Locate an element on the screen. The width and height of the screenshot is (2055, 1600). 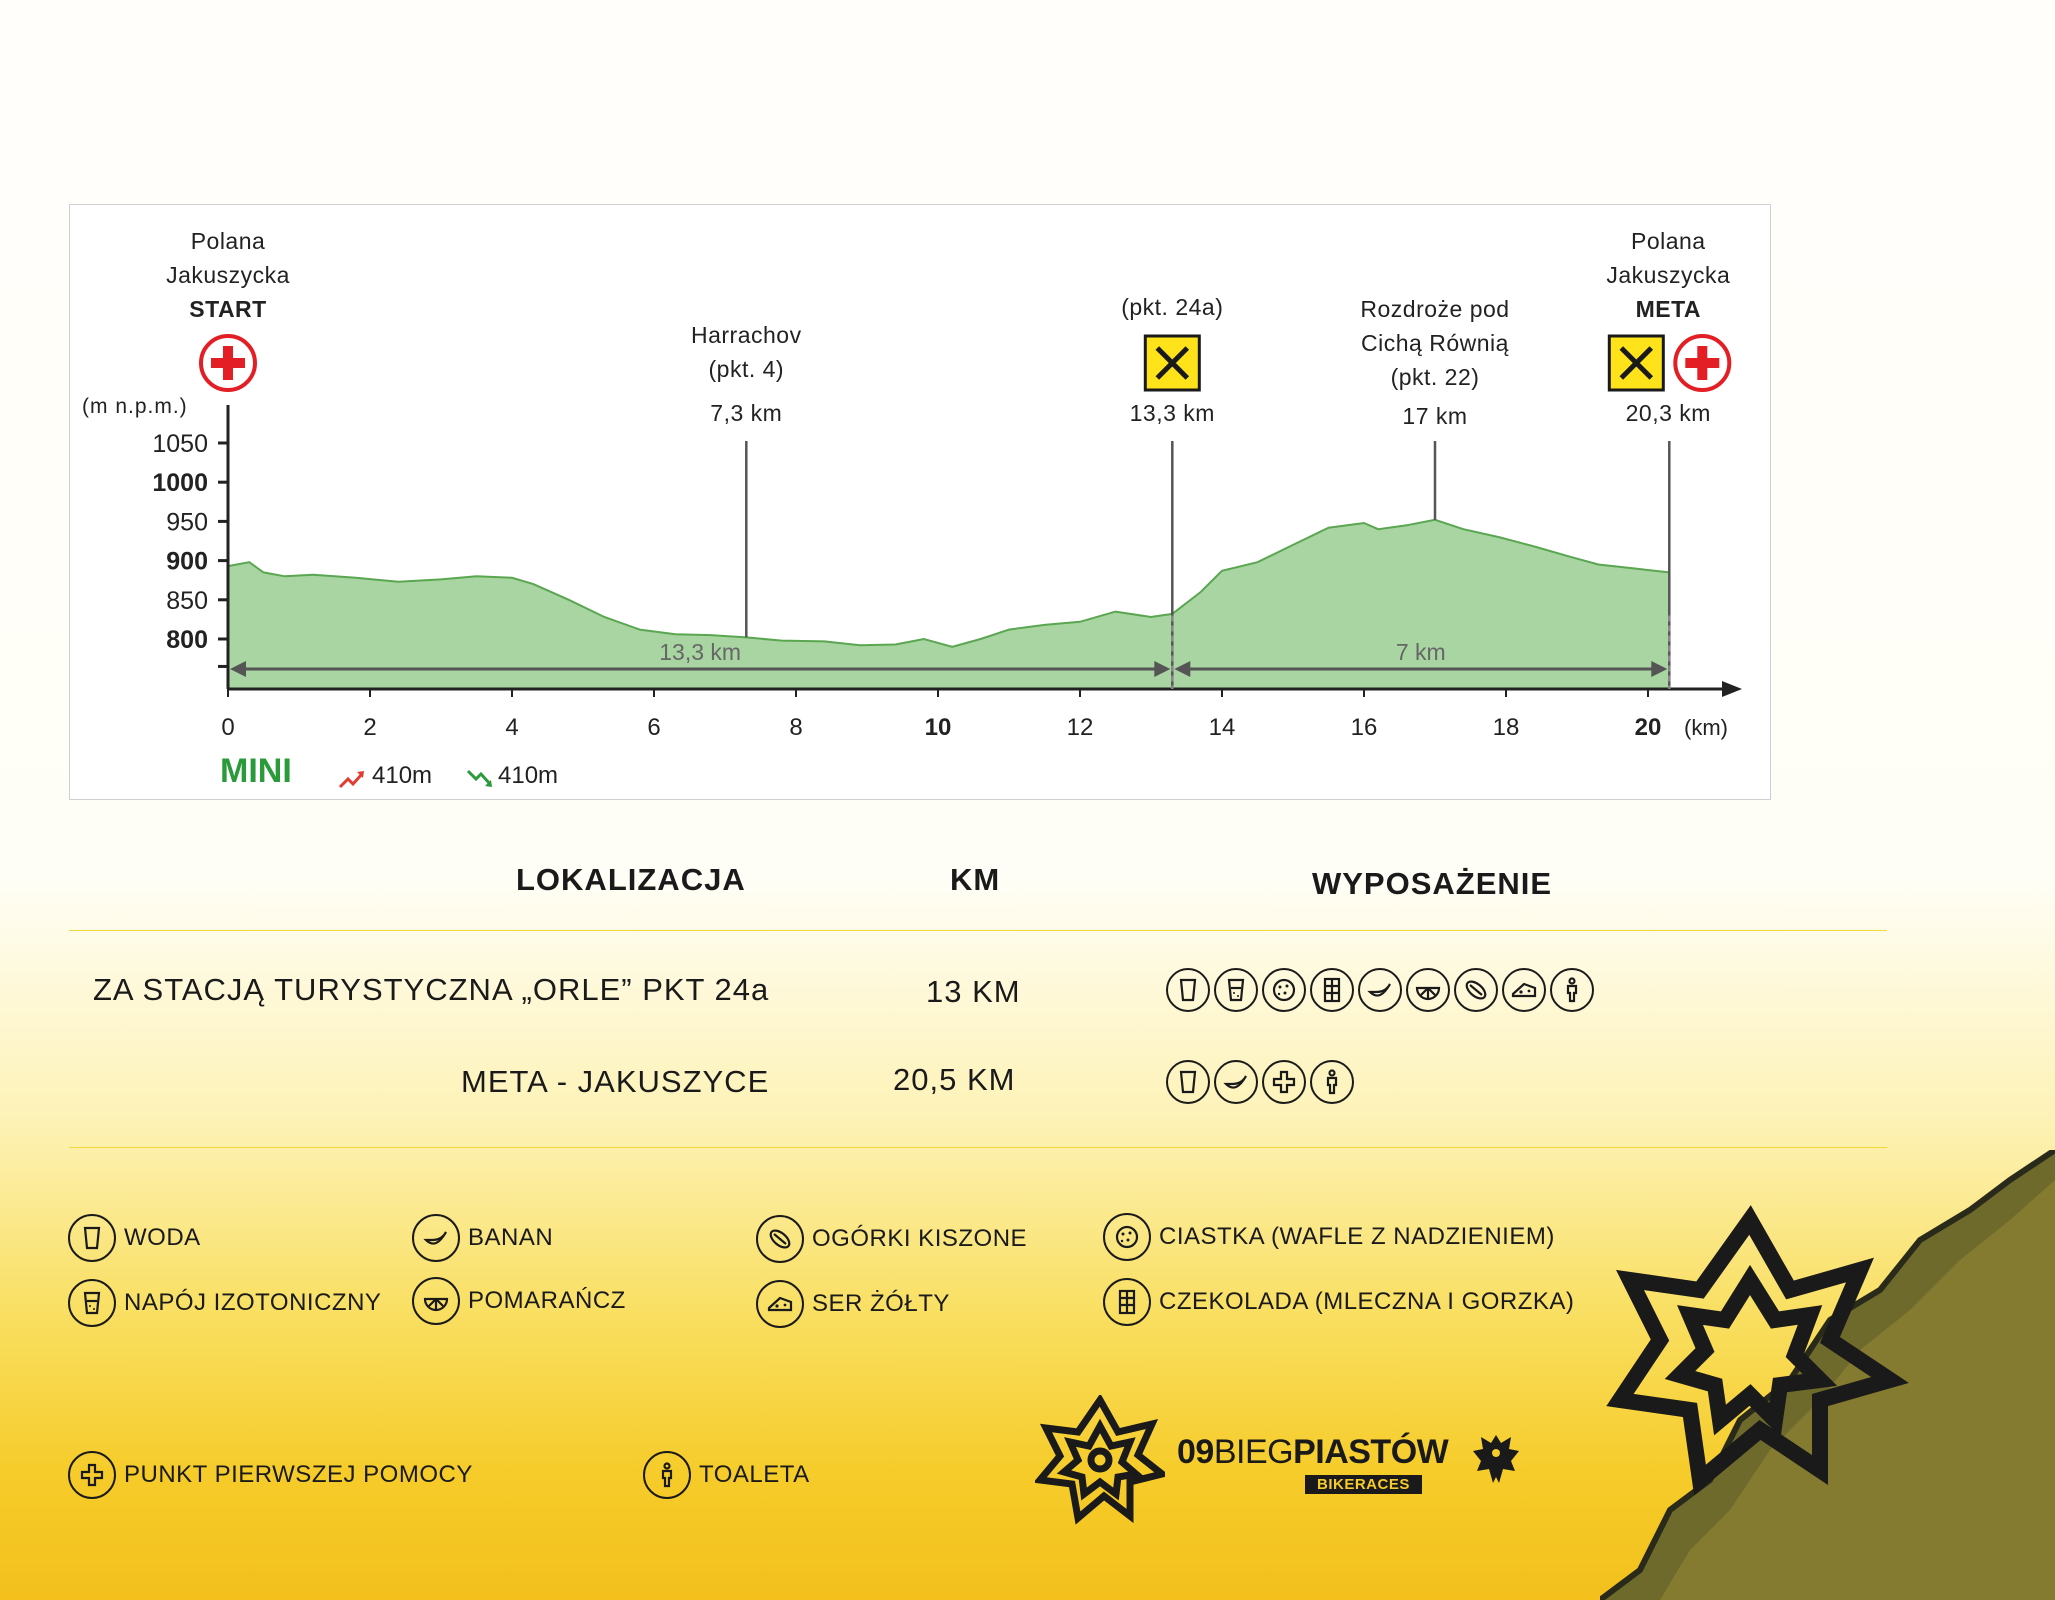
decorative-mountain-corner is located at coordinates (1827, 1375).